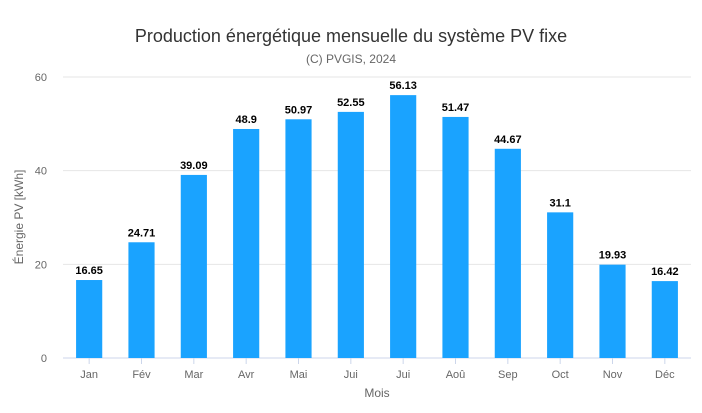 This screenshot has height=413, width=702. Describe the element at coordinates (508, 375) in the screenshot. I see `x-tick-label: Sep` at that location.